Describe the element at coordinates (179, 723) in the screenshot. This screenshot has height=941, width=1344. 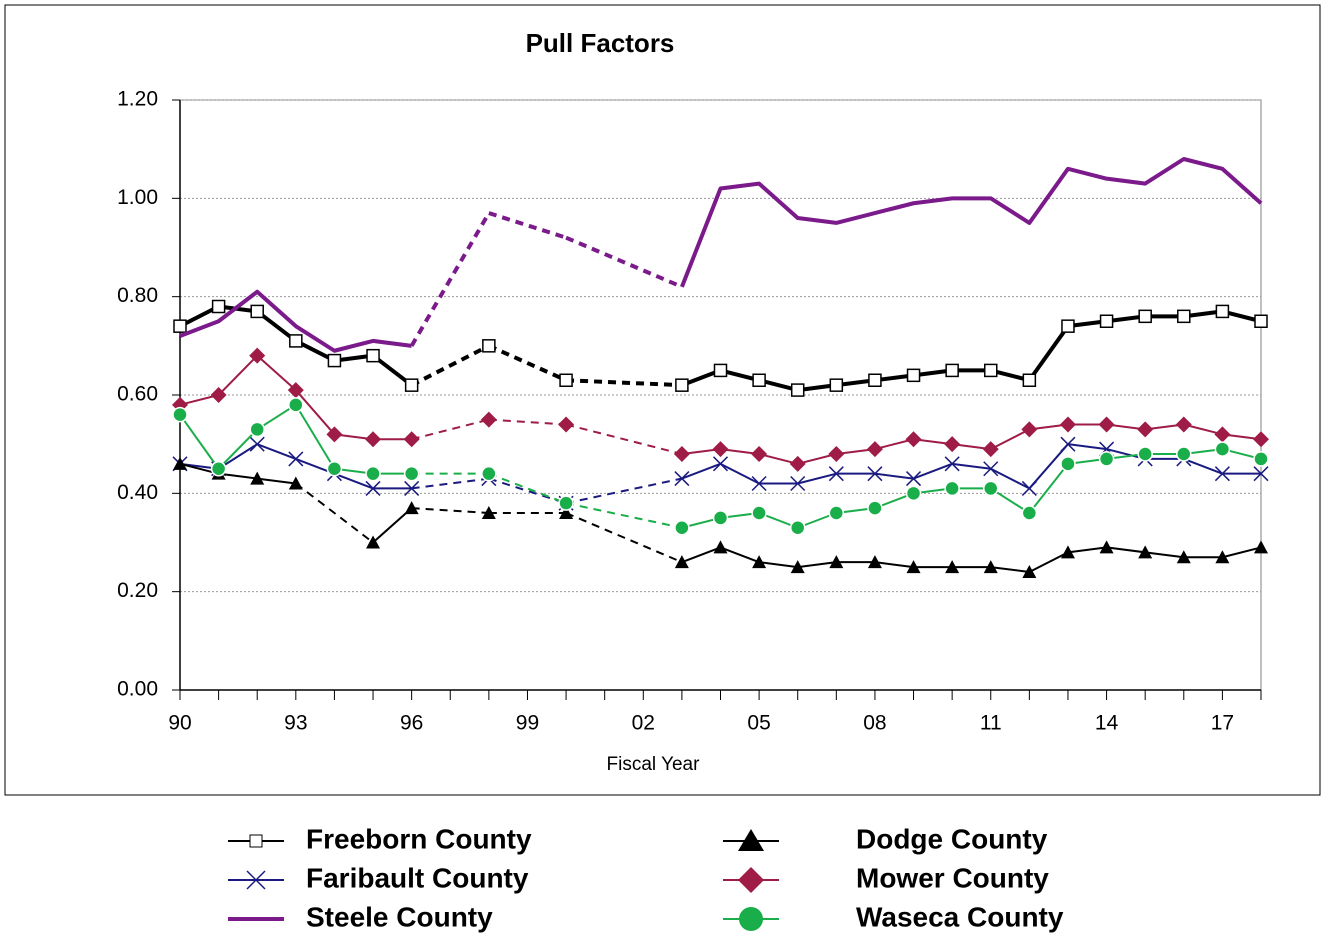
I see `x-tick-label: 90` at that location.